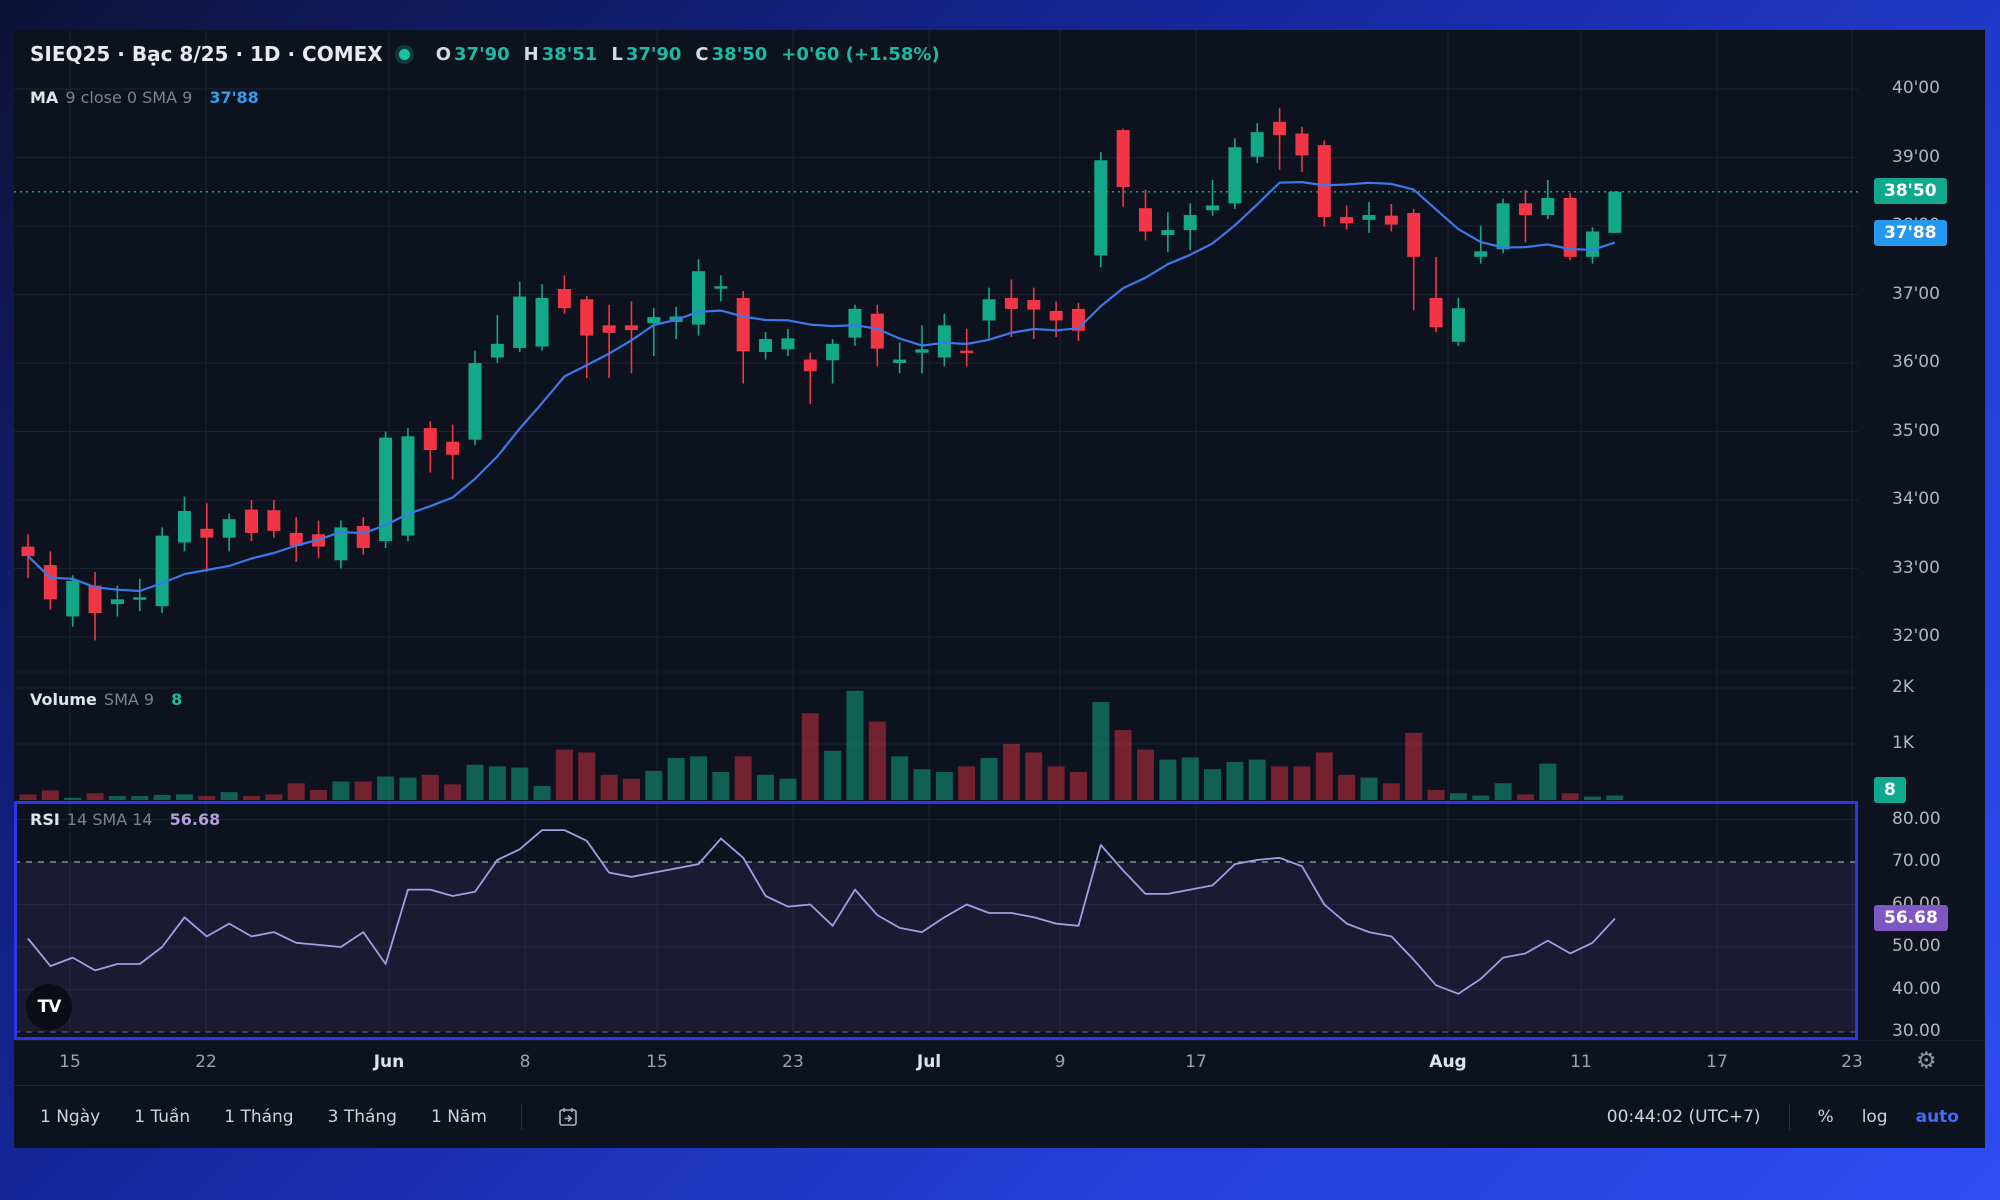 The height and width of the screenshot is (1200, 2000). Describe the element at coordinates (569, 54) in the screenshot. I see `high-value: 38'51` at that location.